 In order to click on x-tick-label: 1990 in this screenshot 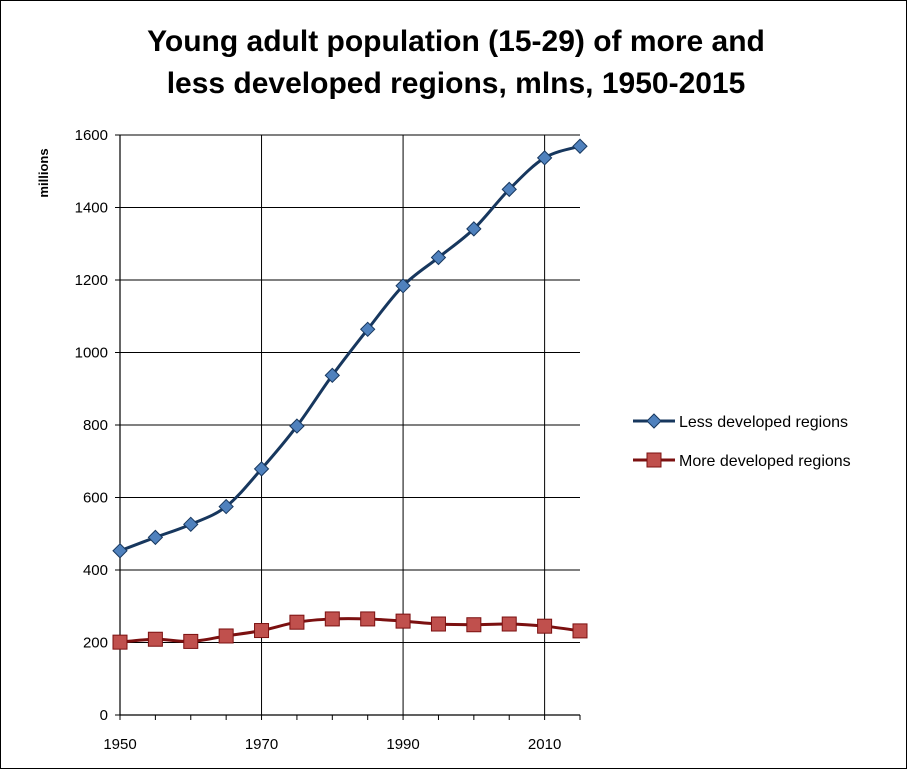, I will do `click(402, 744)`.